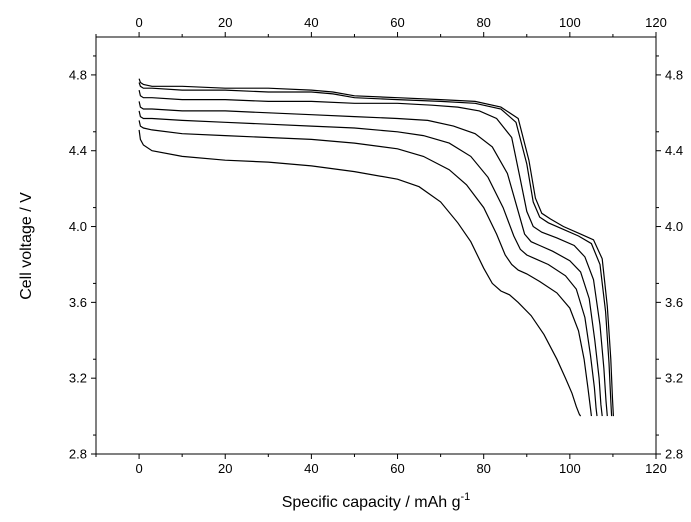  What do you see at coordinates (26, 246) in the screenshot?
I see `y-axis-title: Cell voltage / V` at bounding box center [26, 246].